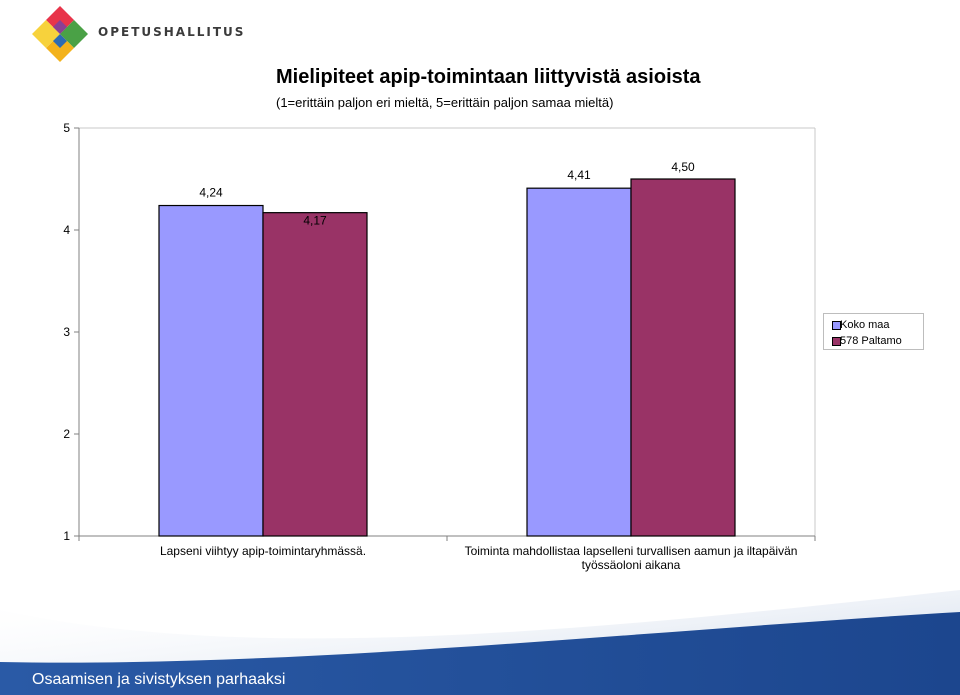 The image size is (960, 695). Describe the element at coordinates (66, 434) in the screenshot. I see `y-tick-label: 2` at that location.